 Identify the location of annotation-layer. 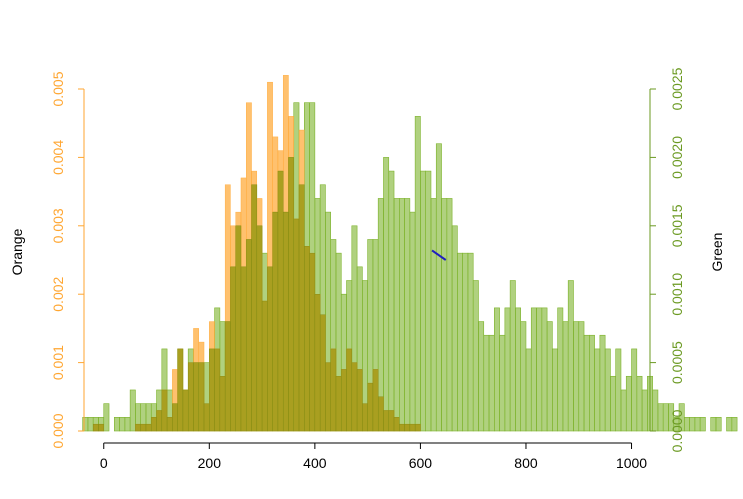
(439, 255).